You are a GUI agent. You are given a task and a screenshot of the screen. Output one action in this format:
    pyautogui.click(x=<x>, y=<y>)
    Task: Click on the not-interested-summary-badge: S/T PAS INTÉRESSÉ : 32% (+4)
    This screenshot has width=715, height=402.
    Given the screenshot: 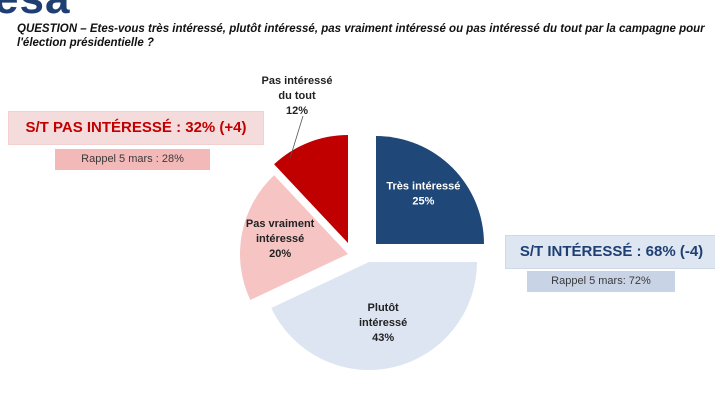 What is the action you would take?
    pyautogui.click(x=136, y=128)
    